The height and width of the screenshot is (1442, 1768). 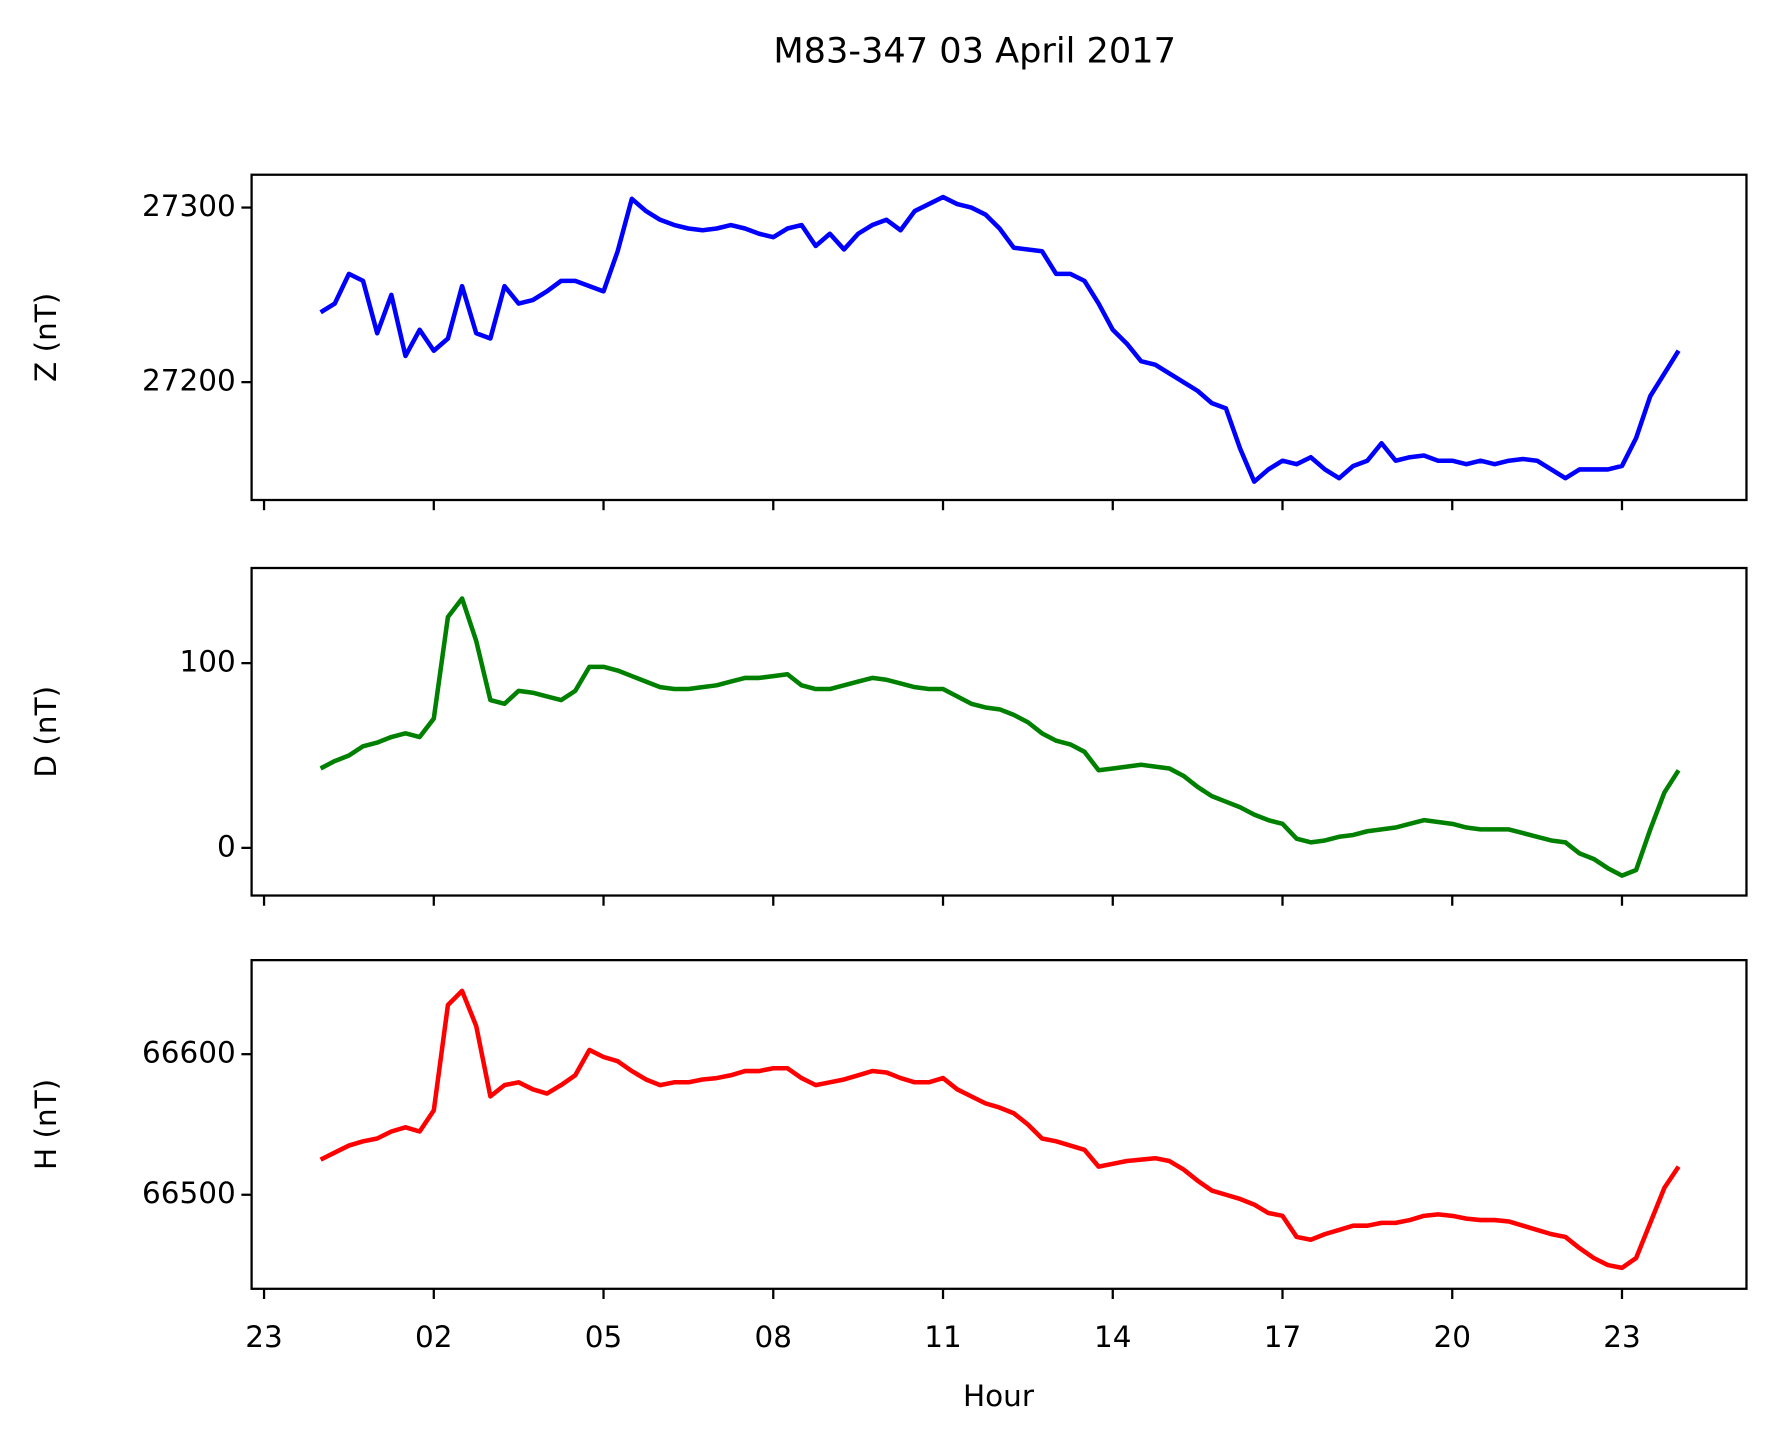 I want to click on x-tick-label: 14, so click(x=1112, y=1337).